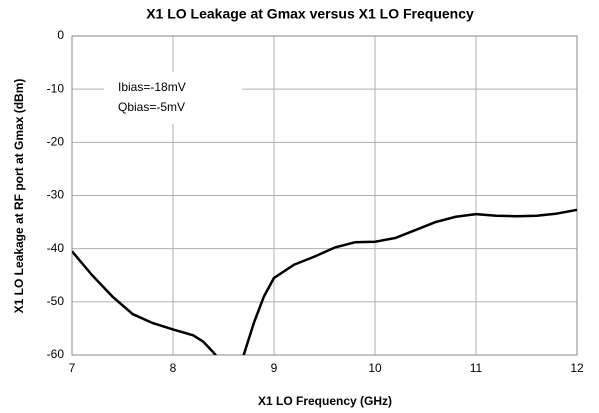 Image resolution: width=599 pixels, height=413 pixels. I want to click on annotation: Qbias=-5mV, so click(151, 107).